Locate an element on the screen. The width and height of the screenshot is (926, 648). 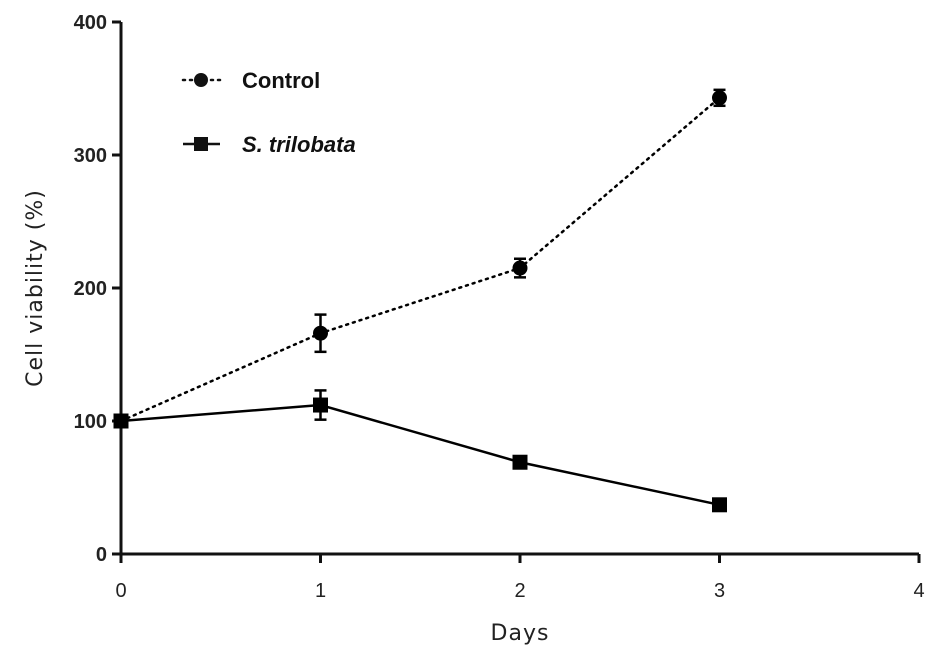
legend-trilobata-label: S. trilobata is located at coordinates (299, 144).